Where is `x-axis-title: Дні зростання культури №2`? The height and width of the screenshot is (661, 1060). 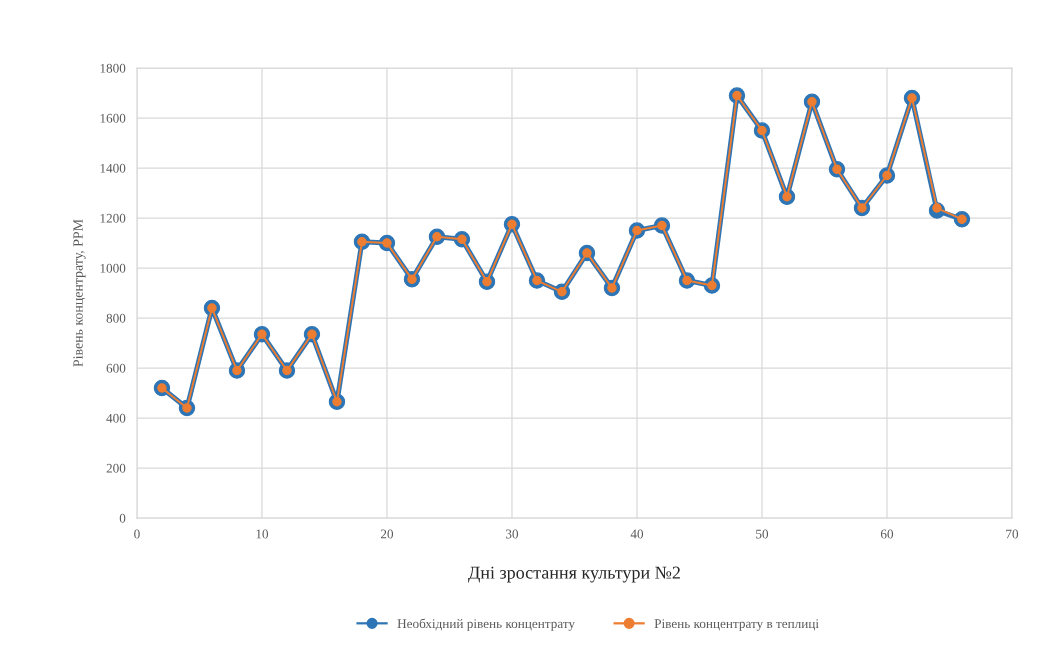
x-axis-title: Дні зростання культури №2 is located at coordinates (574, 574).